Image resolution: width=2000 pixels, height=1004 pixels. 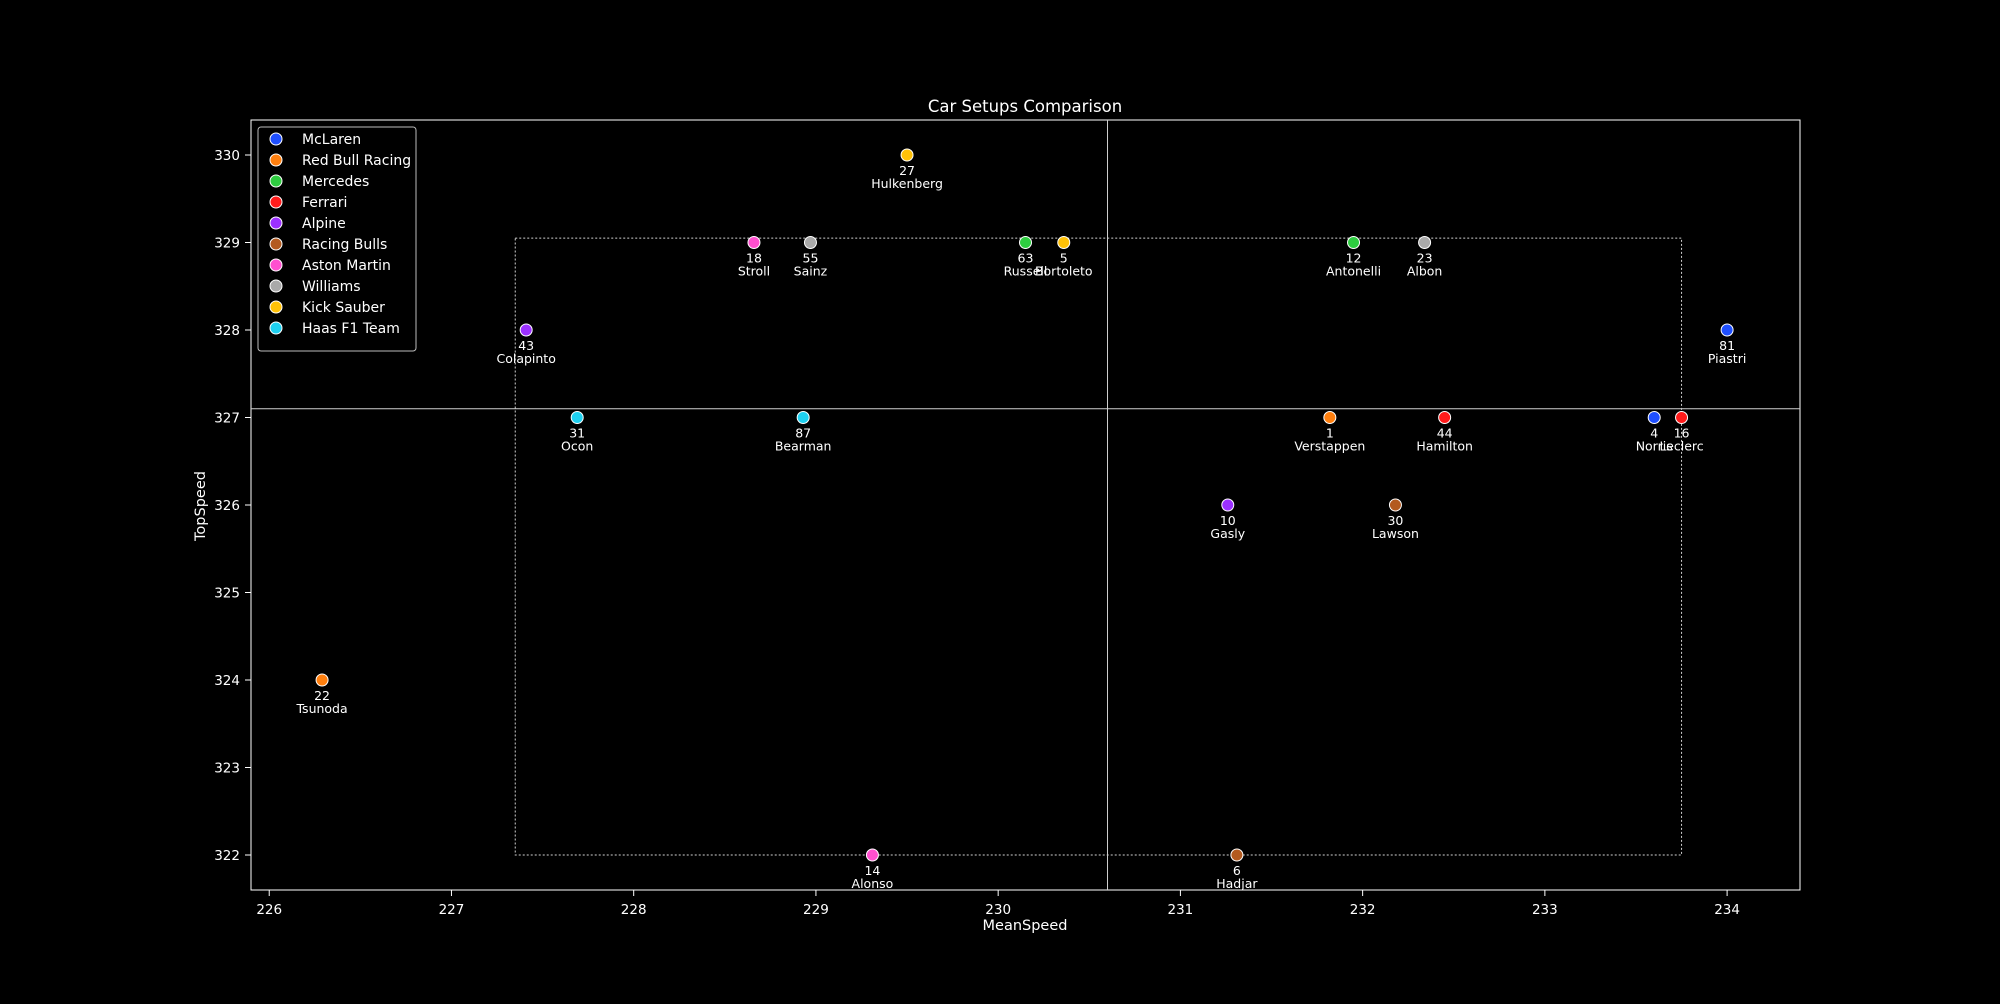 What do you see at coordinates (1425, 258) in the screenshot?
I see `point-number-label: 23` at bounding box center [1425, 258].